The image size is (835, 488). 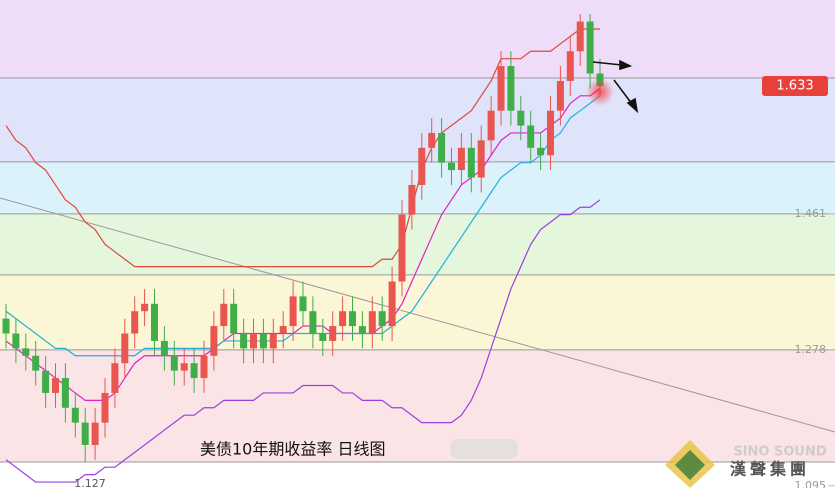 What do you see at coordinates (417, 244) in the screenshot?
I see `band` at bounding box center [417, 244].